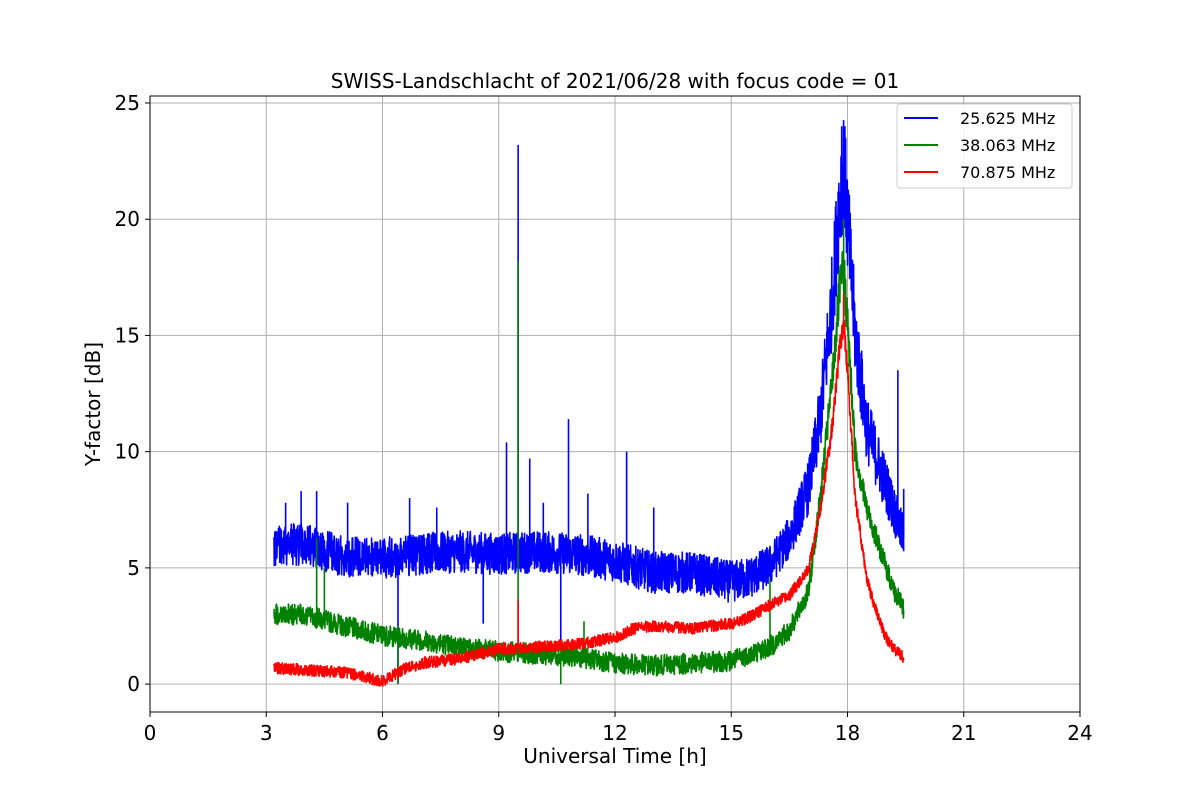  What do you see at coordinates (614, 756) in the screenshot?
I see `x-axis-label: Universal Time [h]` at bounding box center [614, 756].